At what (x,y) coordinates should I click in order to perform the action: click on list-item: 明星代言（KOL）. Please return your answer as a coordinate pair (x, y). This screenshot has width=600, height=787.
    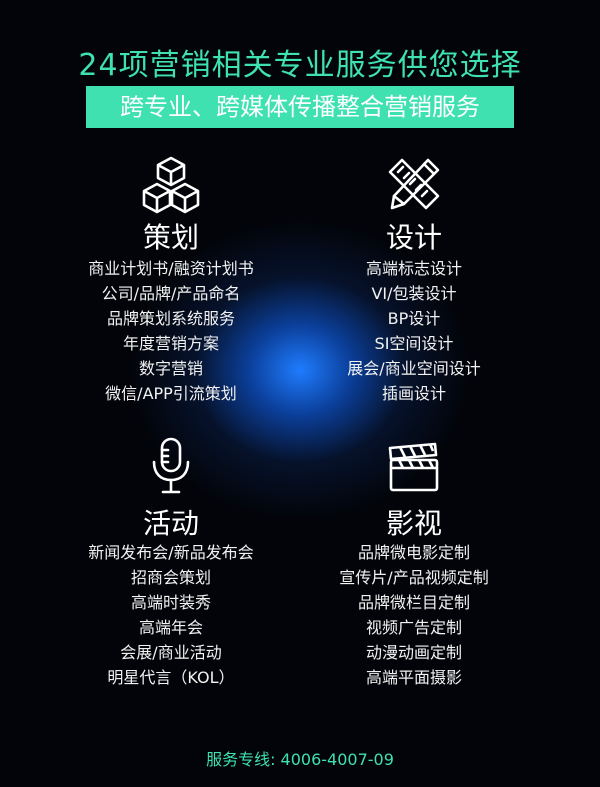
    Looking at the image, I should click on (171, 677).